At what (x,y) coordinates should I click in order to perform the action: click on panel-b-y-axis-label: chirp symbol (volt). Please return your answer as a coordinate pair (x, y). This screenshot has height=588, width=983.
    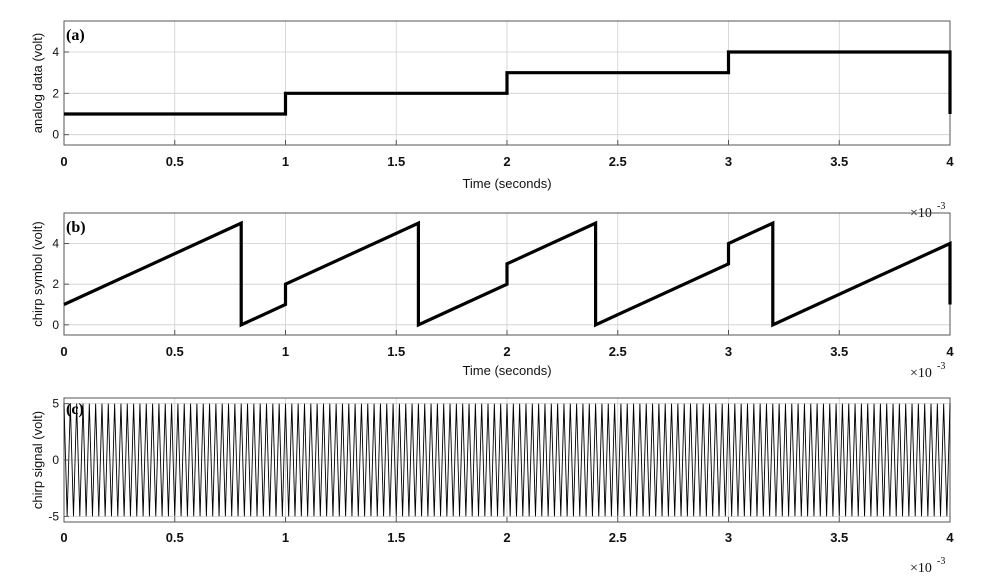
    Looking at the image, I should click on (37, 273).